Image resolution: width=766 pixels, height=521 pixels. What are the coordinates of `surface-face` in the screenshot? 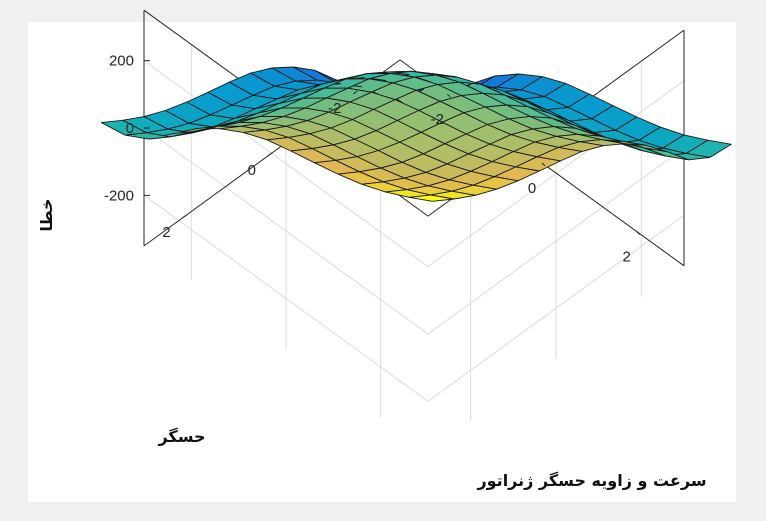 It's located at (123, 127).